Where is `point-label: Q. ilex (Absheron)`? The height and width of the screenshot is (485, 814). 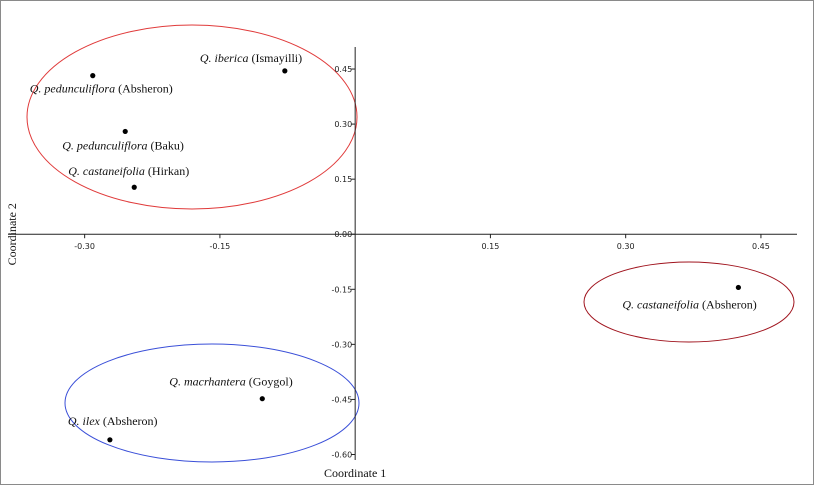 point-label: Q. ilex (Absheron) is located at coordinates (113, 421).